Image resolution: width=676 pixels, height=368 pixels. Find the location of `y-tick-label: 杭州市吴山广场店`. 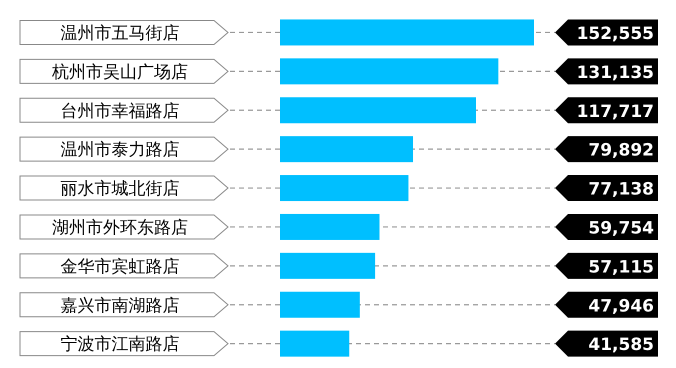

y-tick-label: 杭州市吴山广场店 is located at coordinates (119, 72).